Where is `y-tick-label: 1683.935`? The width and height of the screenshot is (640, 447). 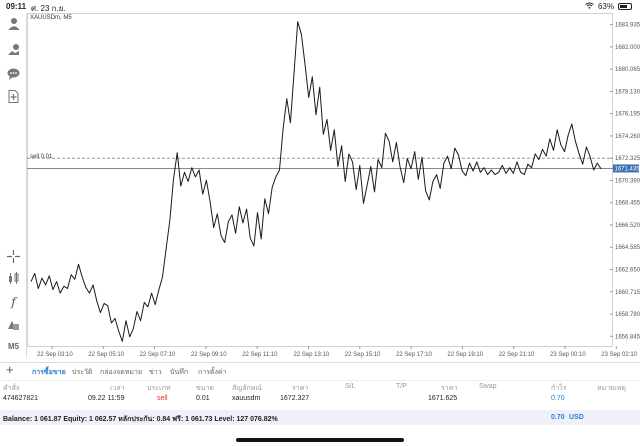 y-tick-label: 1683.935 is located at coordinates (627, 26).